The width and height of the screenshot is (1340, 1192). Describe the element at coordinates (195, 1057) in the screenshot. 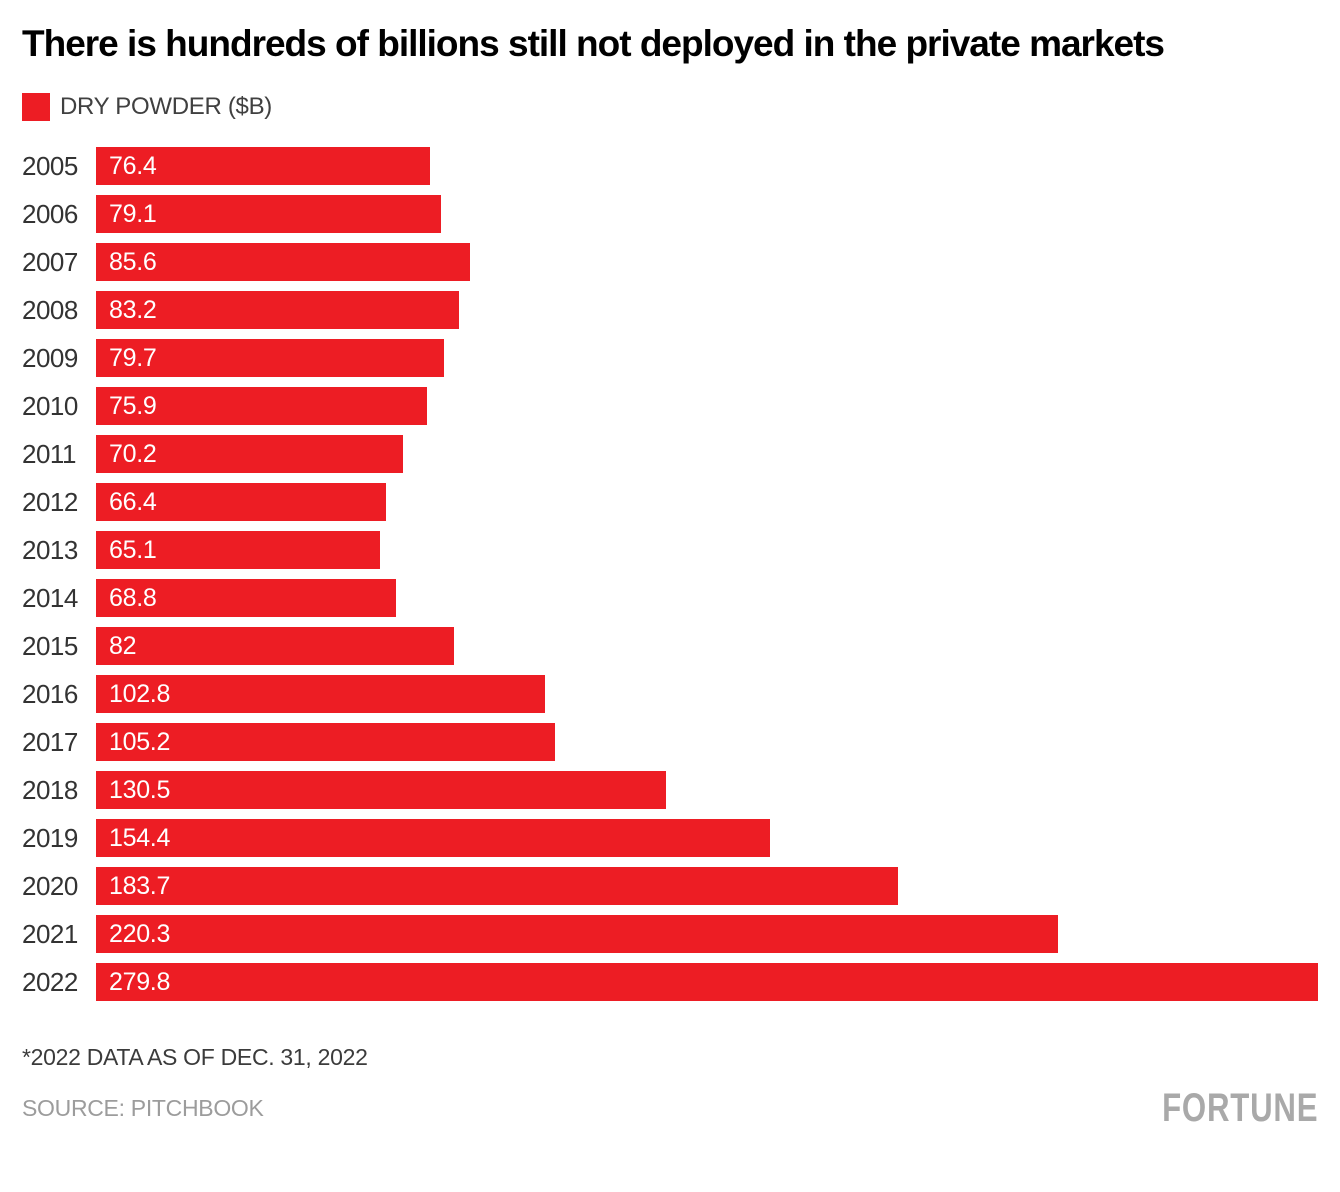

I see `footnote: *2022 DATA AS OF DEC. 31, 2022` at that location.